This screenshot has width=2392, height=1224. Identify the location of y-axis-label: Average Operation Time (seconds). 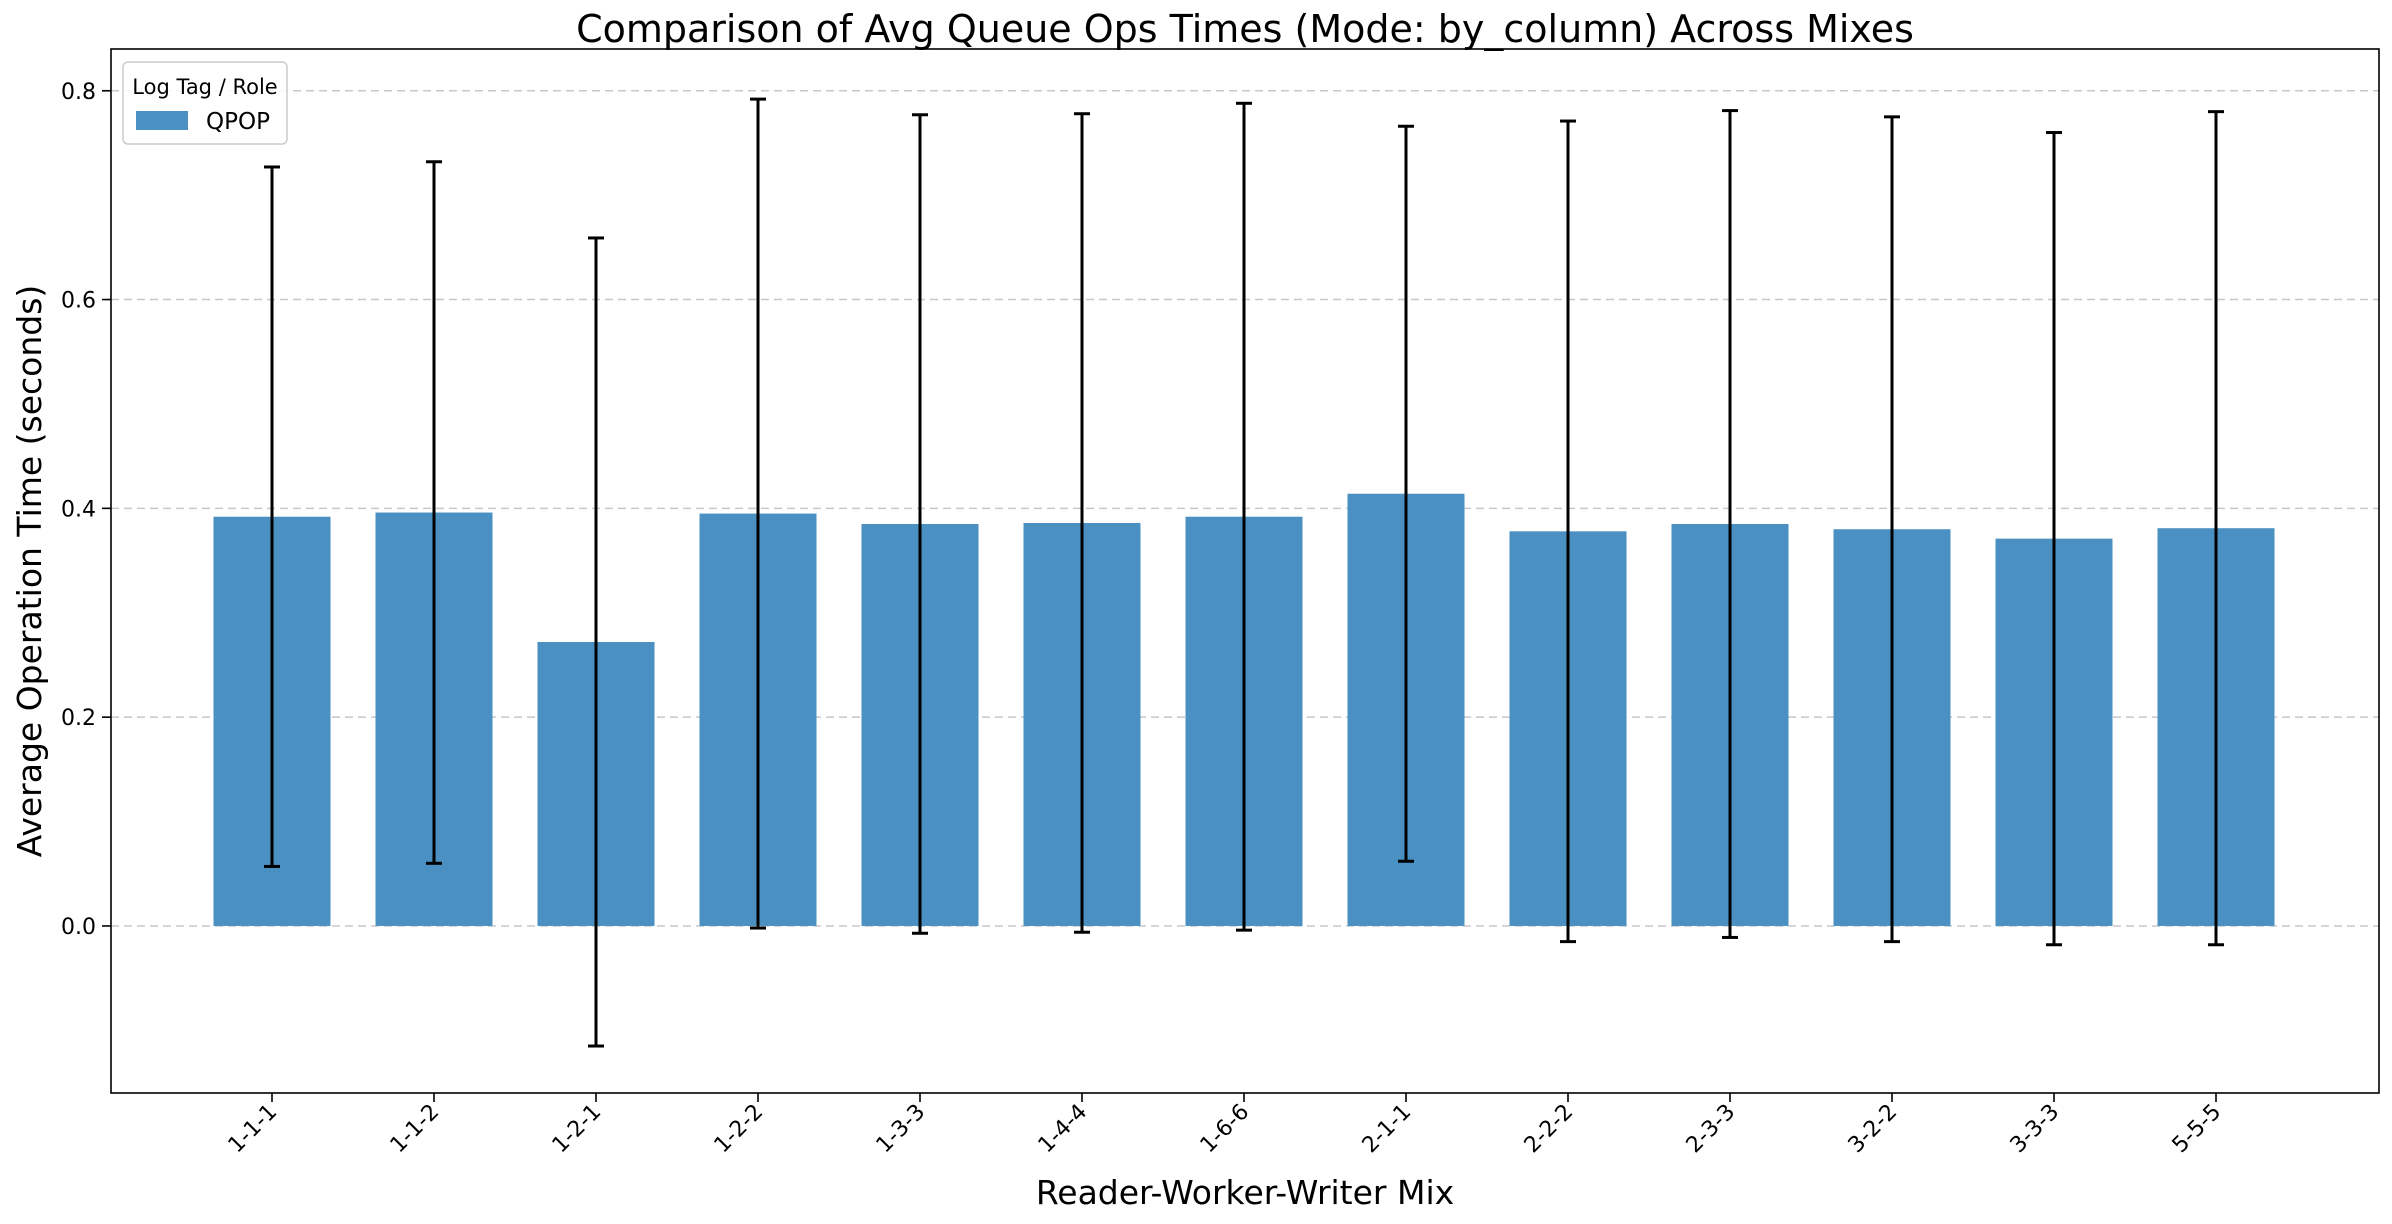
(29, 571).